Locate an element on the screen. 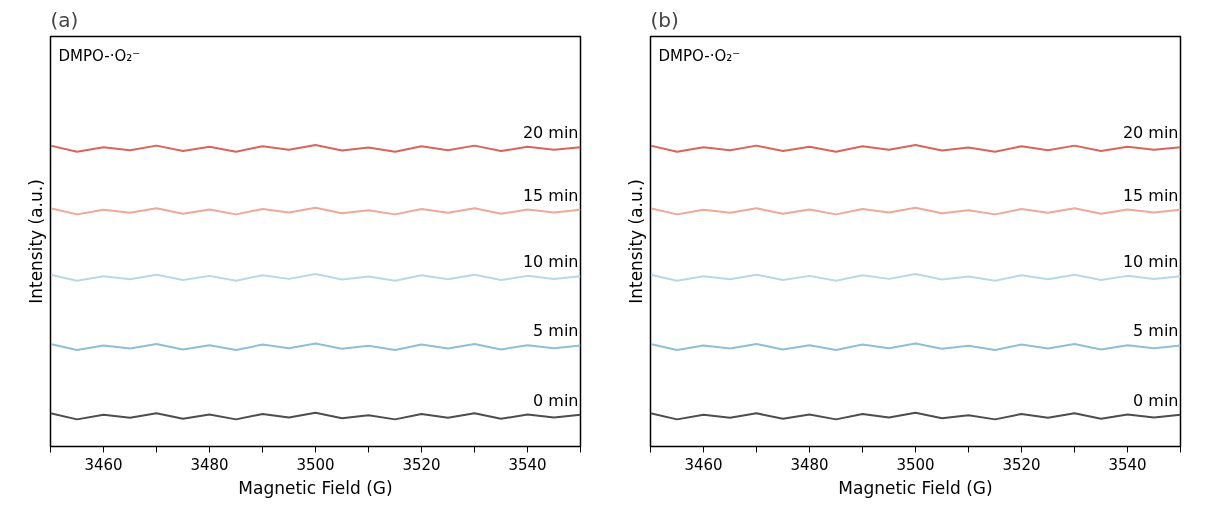 This screenshot has height=510, width=1210. chart-title: (a) is located at coordinates (64, 19).